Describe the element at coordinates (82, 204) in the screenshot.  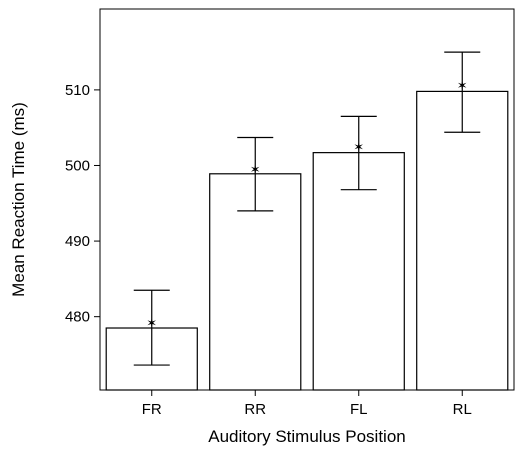
I see `y-axis: 480 490 500 510` at that location.